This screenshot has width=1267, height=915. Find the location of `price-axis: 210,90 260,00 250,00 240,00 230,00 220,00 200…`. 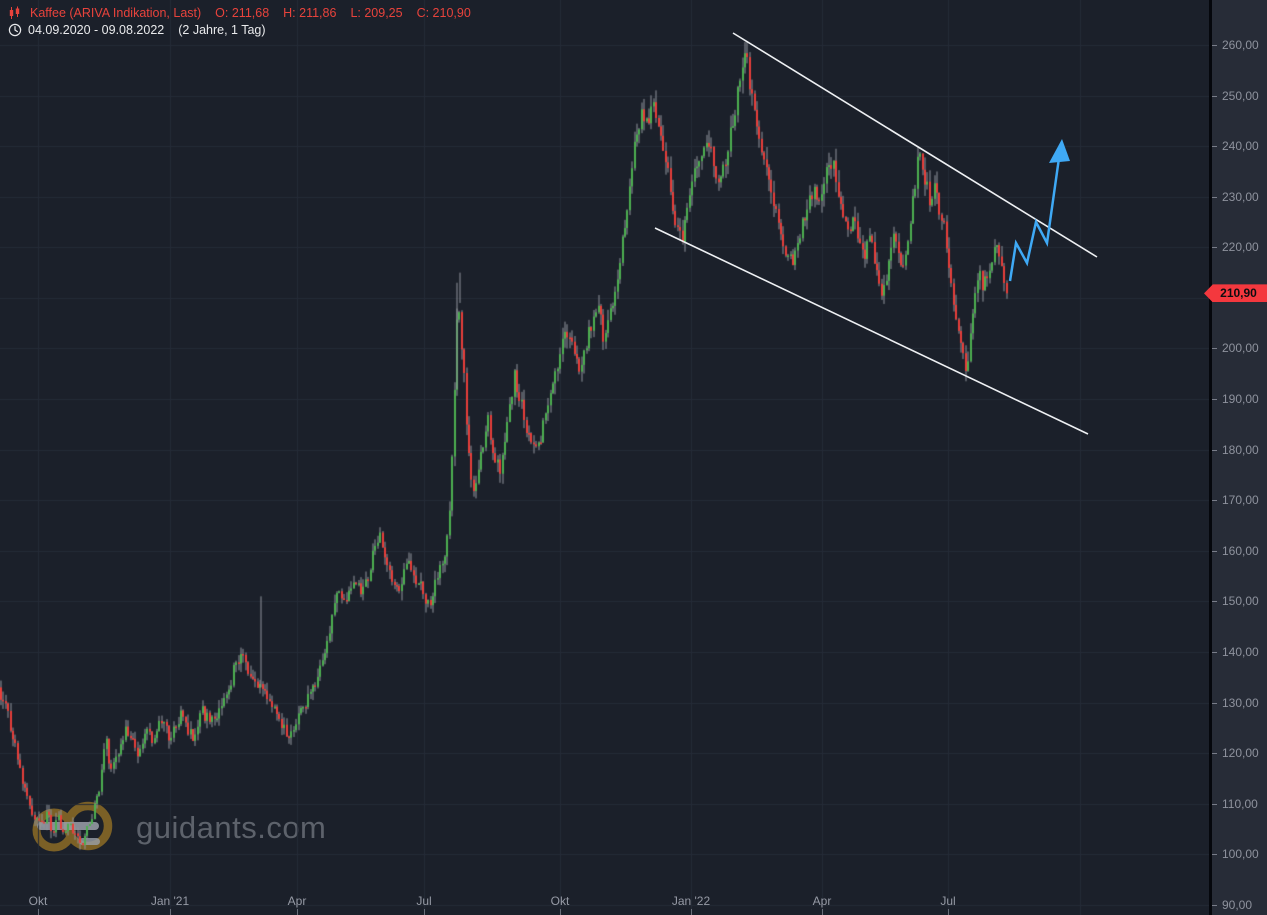

price-axis: 210,90 260,00 250,00 240,00 230,00 220,00 200… is located at coordinates (1235, 457).